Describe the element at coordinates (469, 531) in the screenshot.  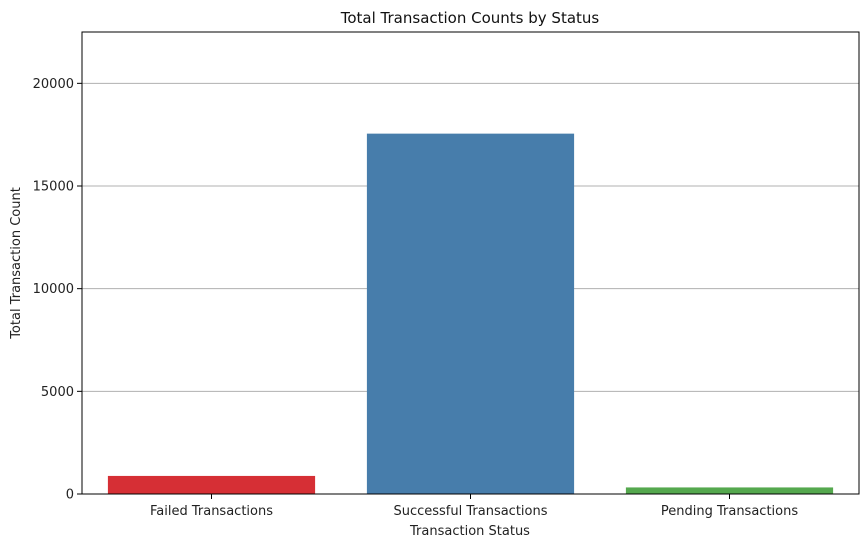
I see `x-axis-title: Transaction Status` at that location.